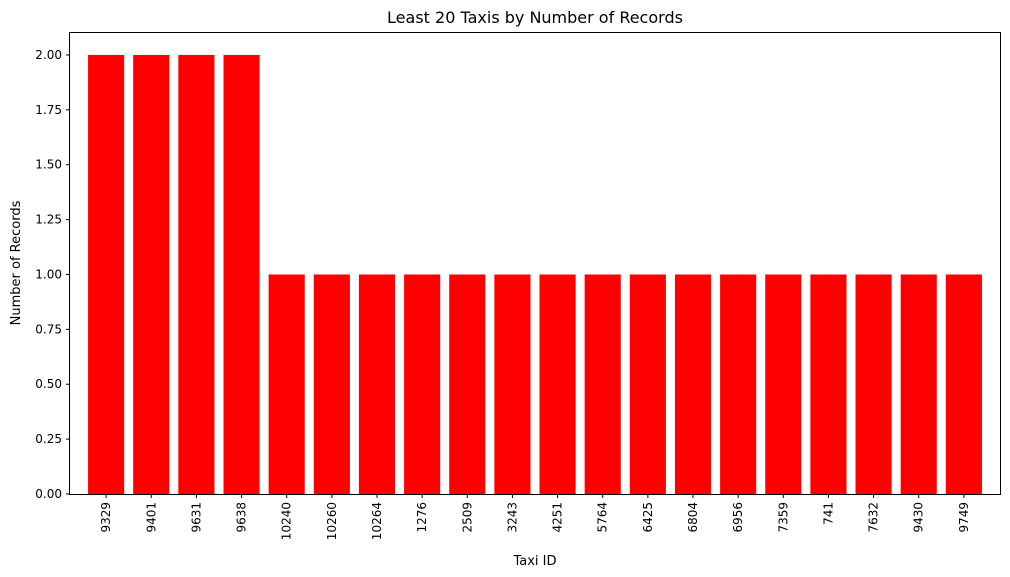 The width and height of the screenshot is (1010, 577). What do you see at coordinates (196, 517) in the screenshot?
I see `x-tick-label: 9631` at bounding box center [196, 517].